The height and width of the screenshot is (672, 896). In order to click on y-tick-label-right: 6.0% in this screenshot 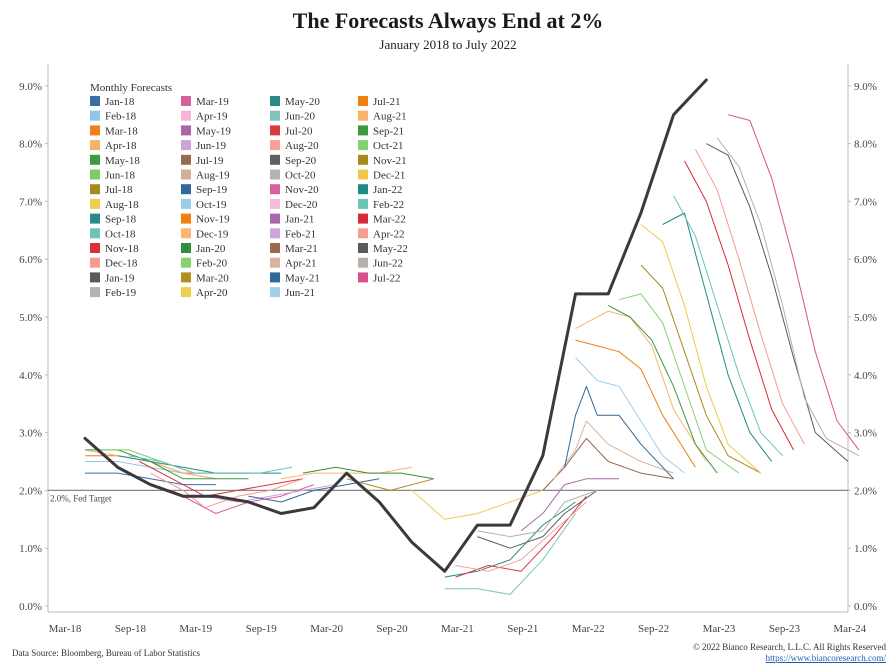, I will do `click(865, 260)`.